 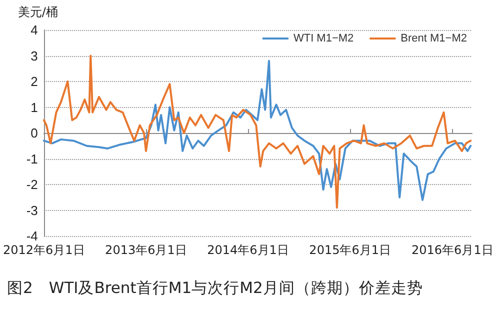 I want to click on x-tick-label: 2013年6月1日, so click(x=146, y=250).